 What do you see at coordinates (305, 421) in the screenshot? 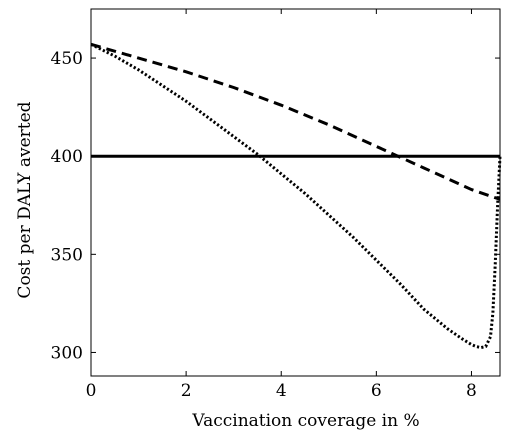
I see `x-axis-label: Vaccination coverage in %` at bounding box center [305, 421].